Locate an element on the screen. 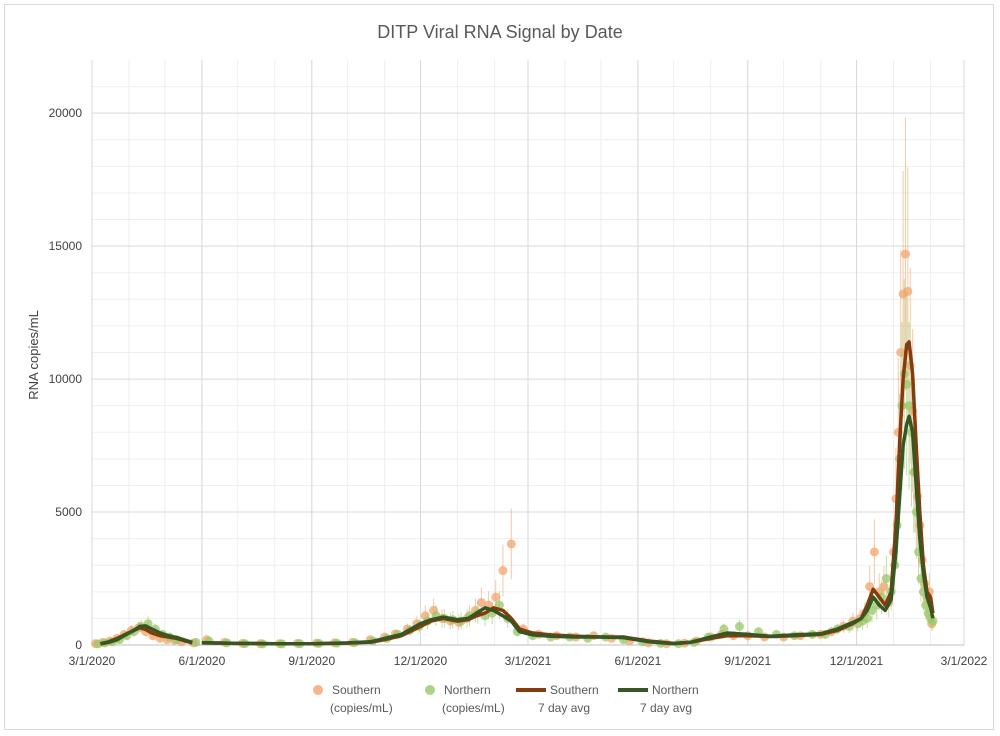  x-tick-label: 12/1/2021 is located at coordinates (857, 661).